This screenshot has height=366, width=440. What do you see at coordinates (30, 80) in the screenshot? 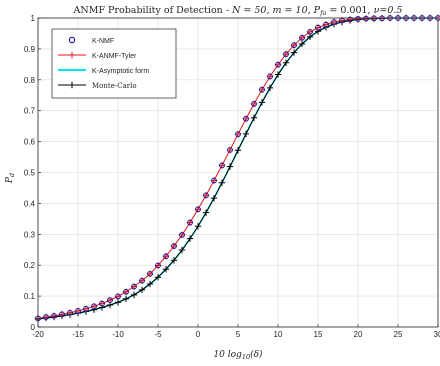
I see `y-tick-label: 0.8` at bounding box center [30, 80].